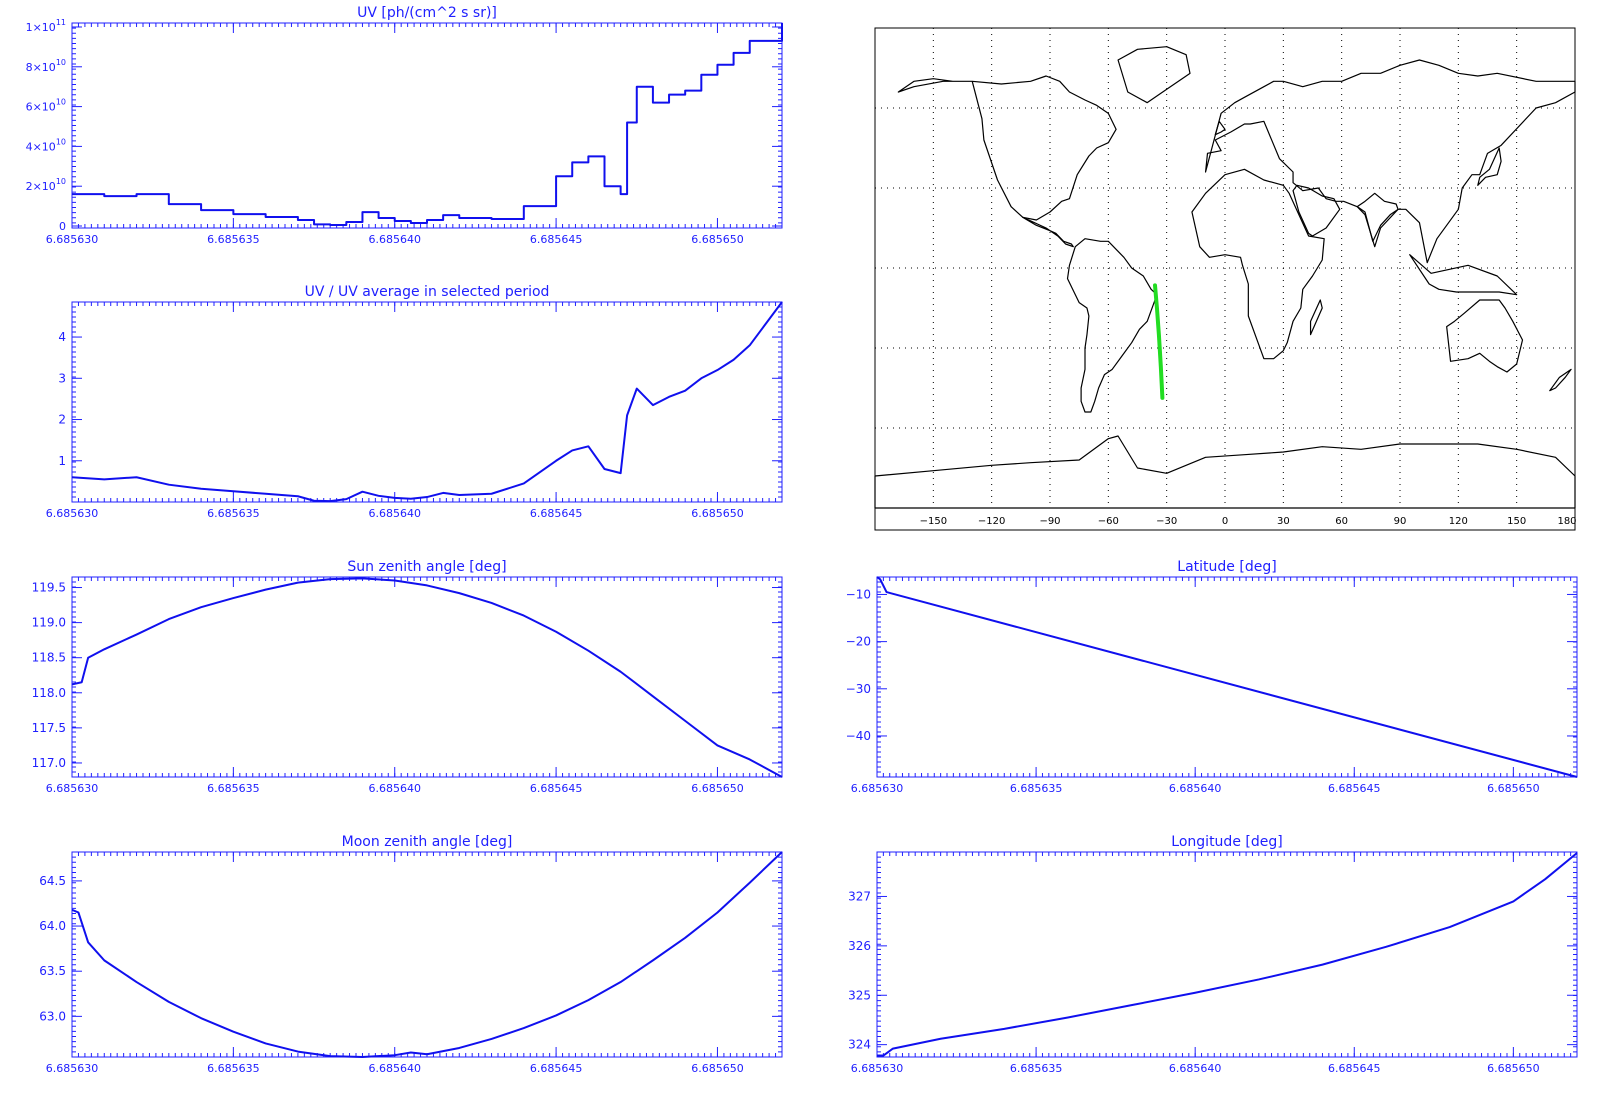 This screenshot has height=1100, width=1600. I want to click on satellite-ground-track, so click(1159, 341).